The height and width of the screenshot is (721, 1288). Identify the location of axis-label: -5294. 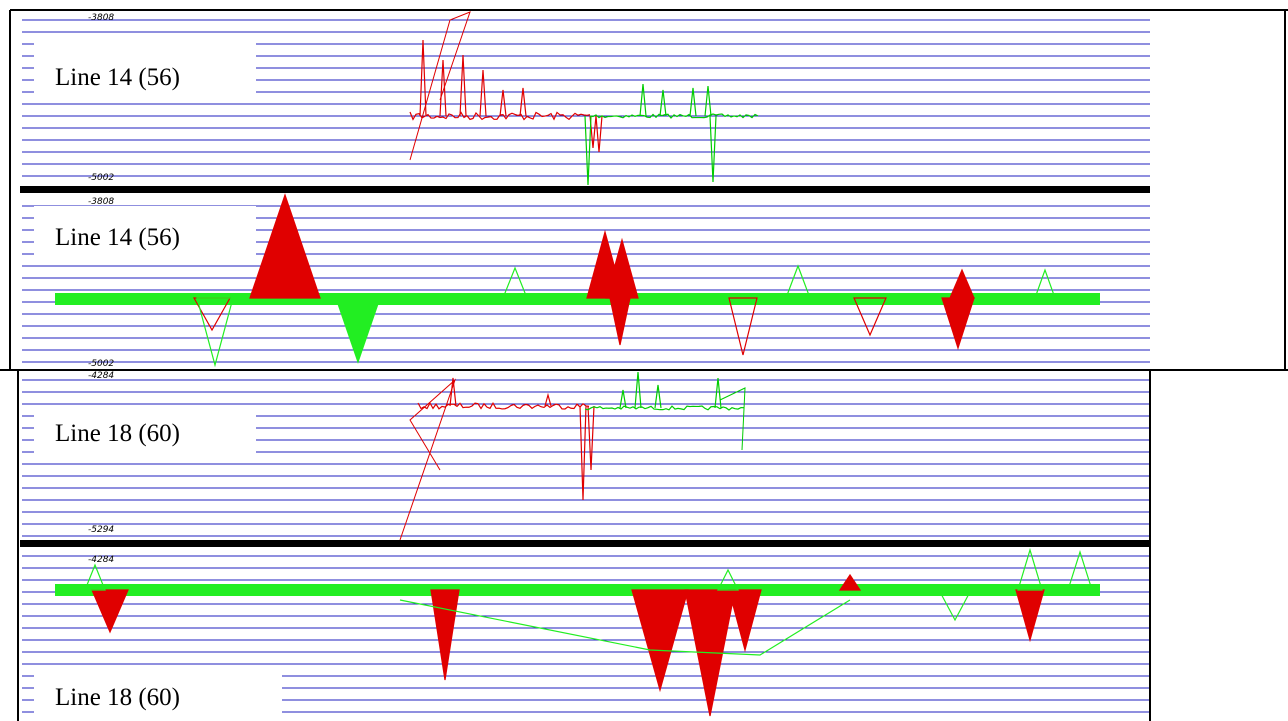
(101, 530).